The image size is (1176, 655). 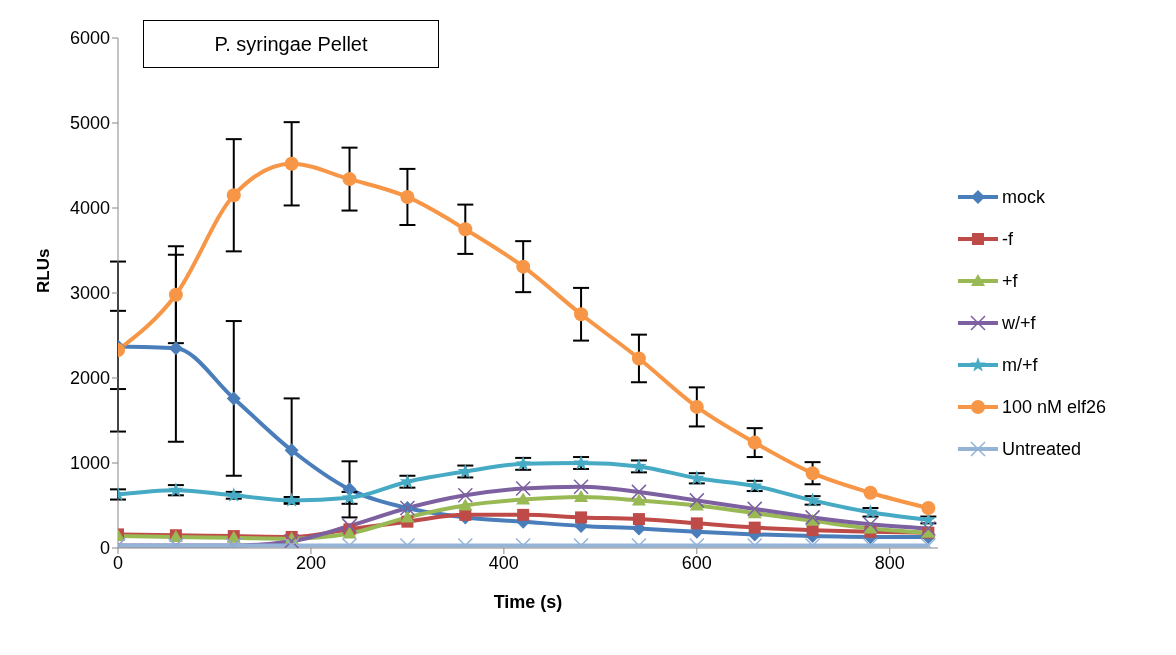 I want to click on y-tick-label: 5000, so click(x=89, y=123).